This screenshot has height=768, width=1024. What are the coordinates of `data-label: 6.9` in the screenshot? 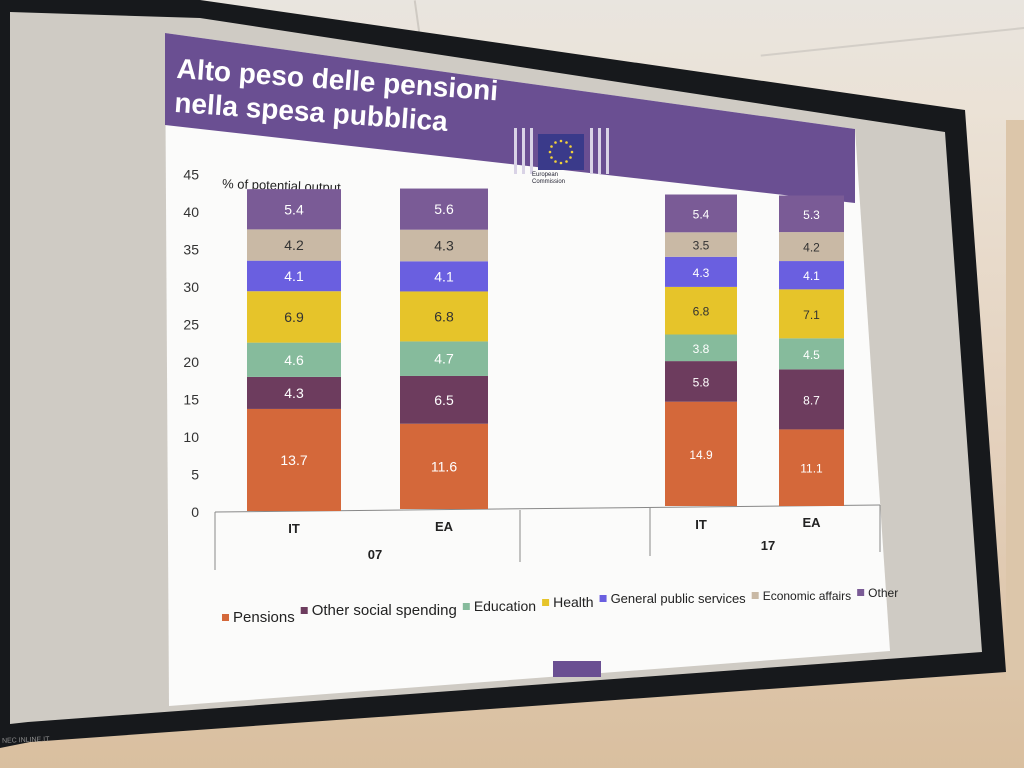 It's located at (294, 317).